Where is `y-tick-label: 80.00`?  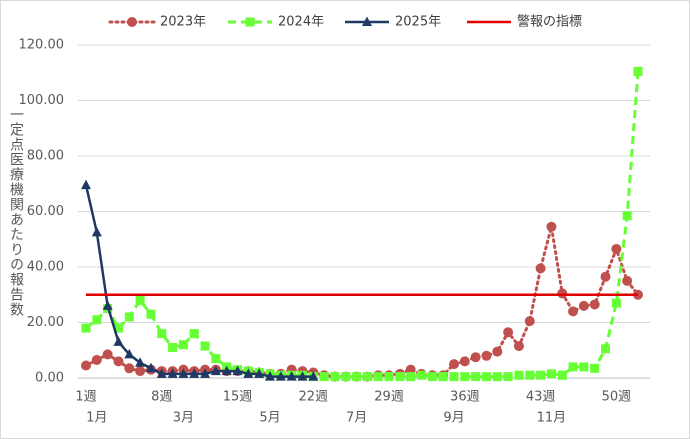 y-tick-label: 80.00 is located at coordinates (45, 156).